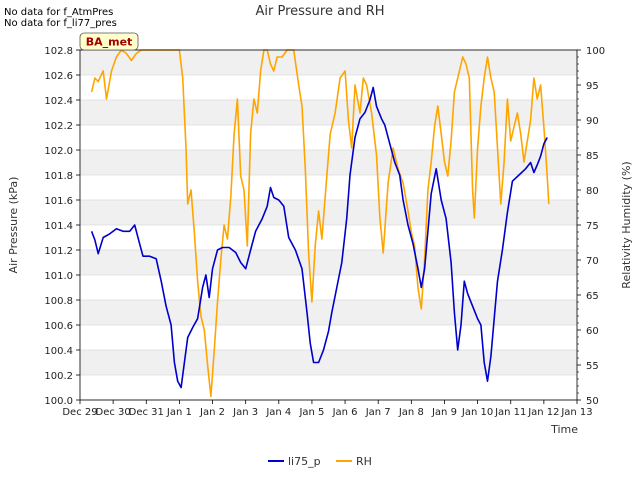 Image resolution: width=640 pixels, height=480 pixels. I want to click on x-tick-label: Jan 2, so click(212, 412).